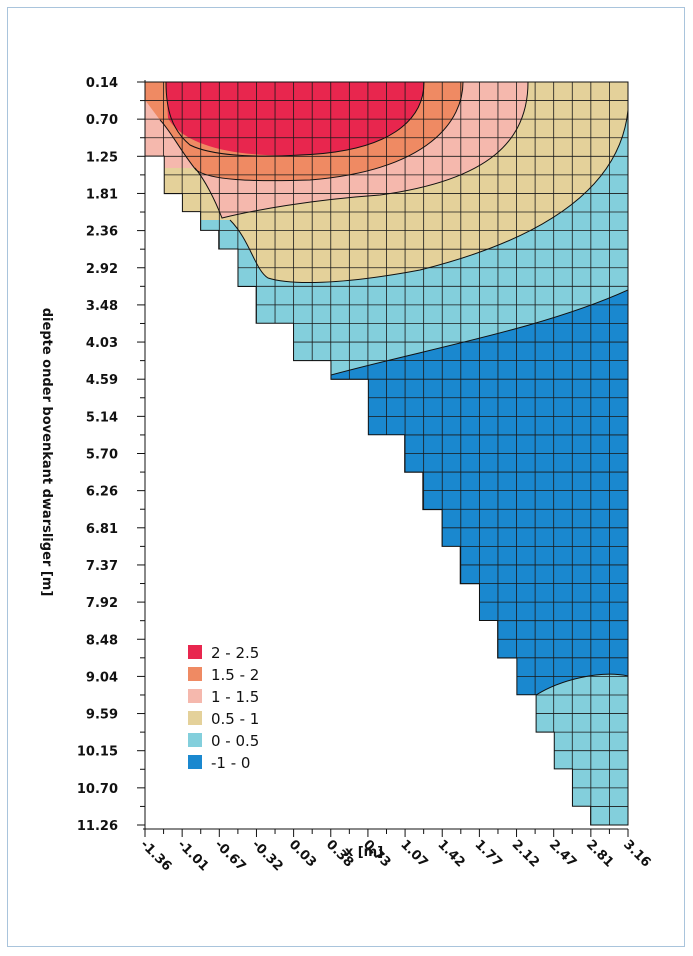  What do you see at coordinates (102, 306) in the screenshot?
I see `y-tick-label: 3.48` at bounding box center [102, 306].